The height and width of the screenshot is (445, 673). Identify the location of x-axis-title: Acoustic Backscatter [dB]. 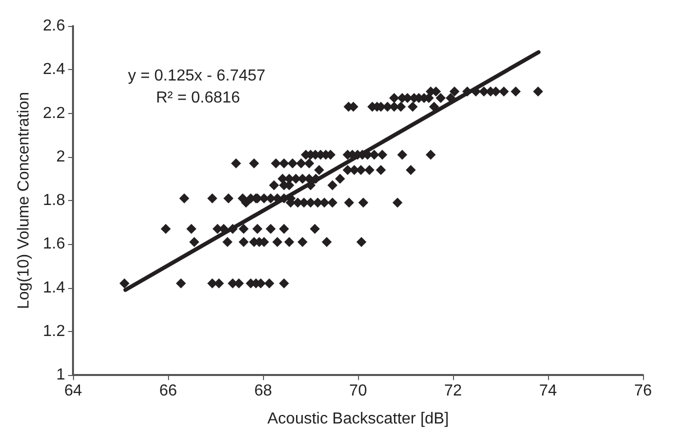
(358, 419).